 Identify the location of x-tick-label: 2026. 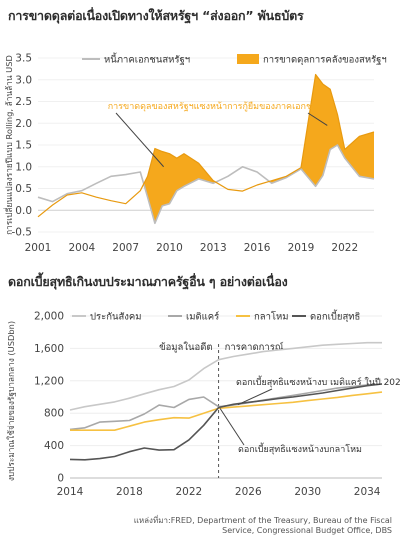
(248, 492).